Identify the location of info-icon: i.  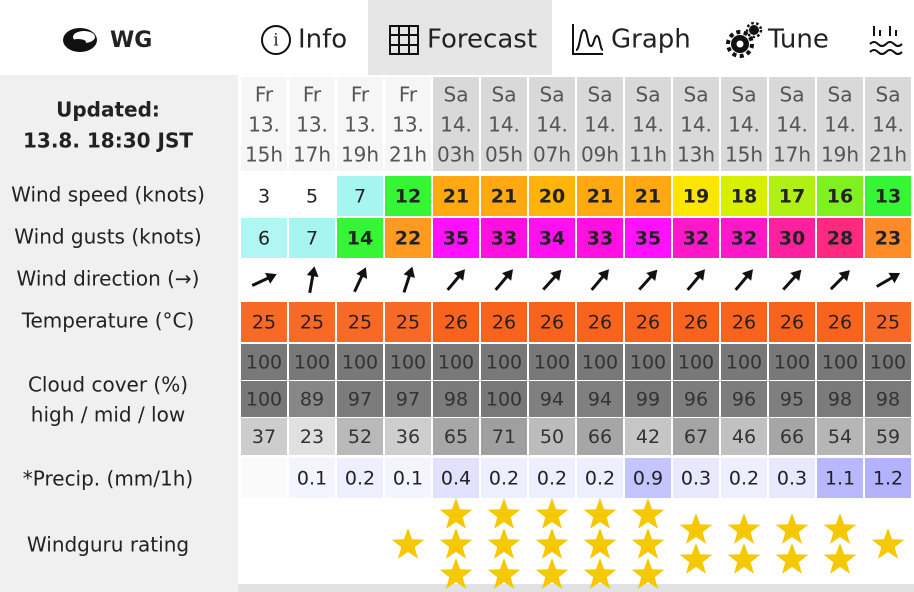
(276, 40).